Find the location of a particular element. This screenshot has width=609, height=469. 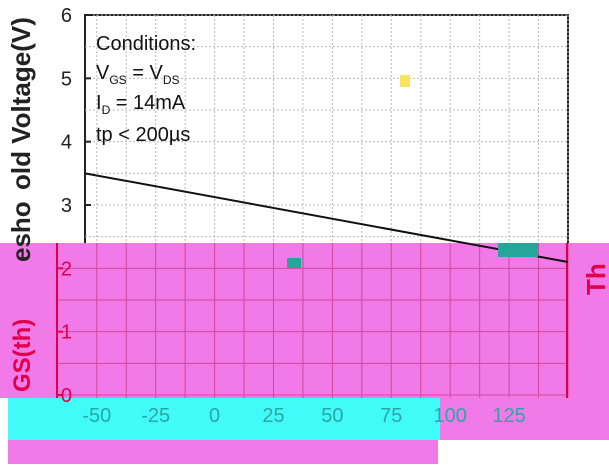

x-tick-label: 100 is located at coordinates (450, 416).